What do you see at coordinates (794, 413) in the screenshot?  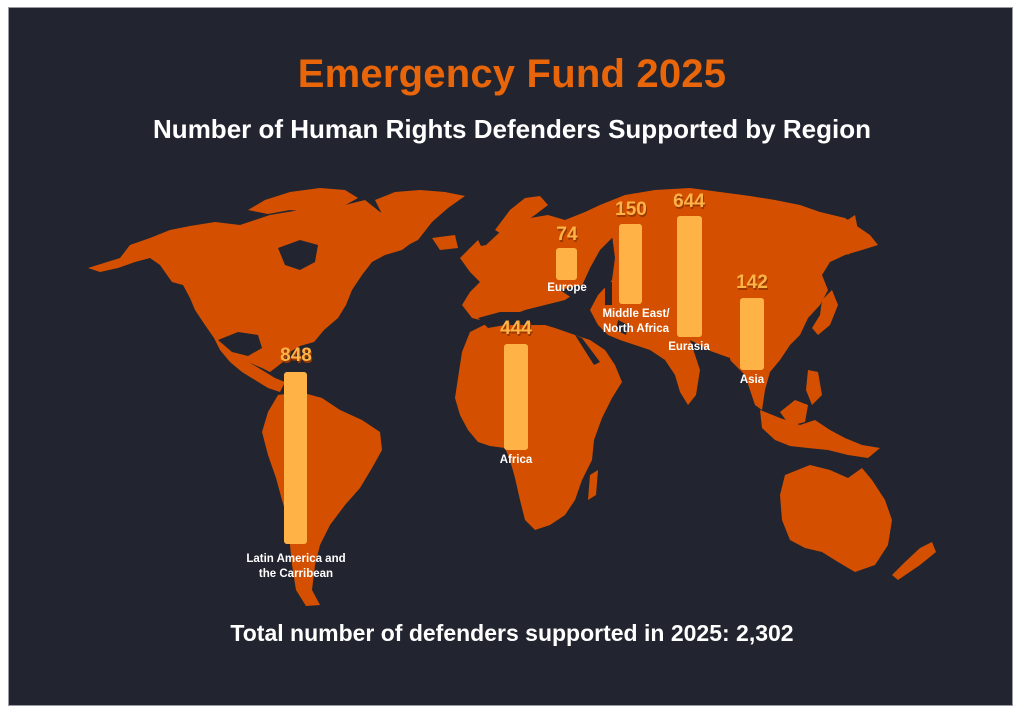 I see `borneo-shape` at bounding box center [794, 413].